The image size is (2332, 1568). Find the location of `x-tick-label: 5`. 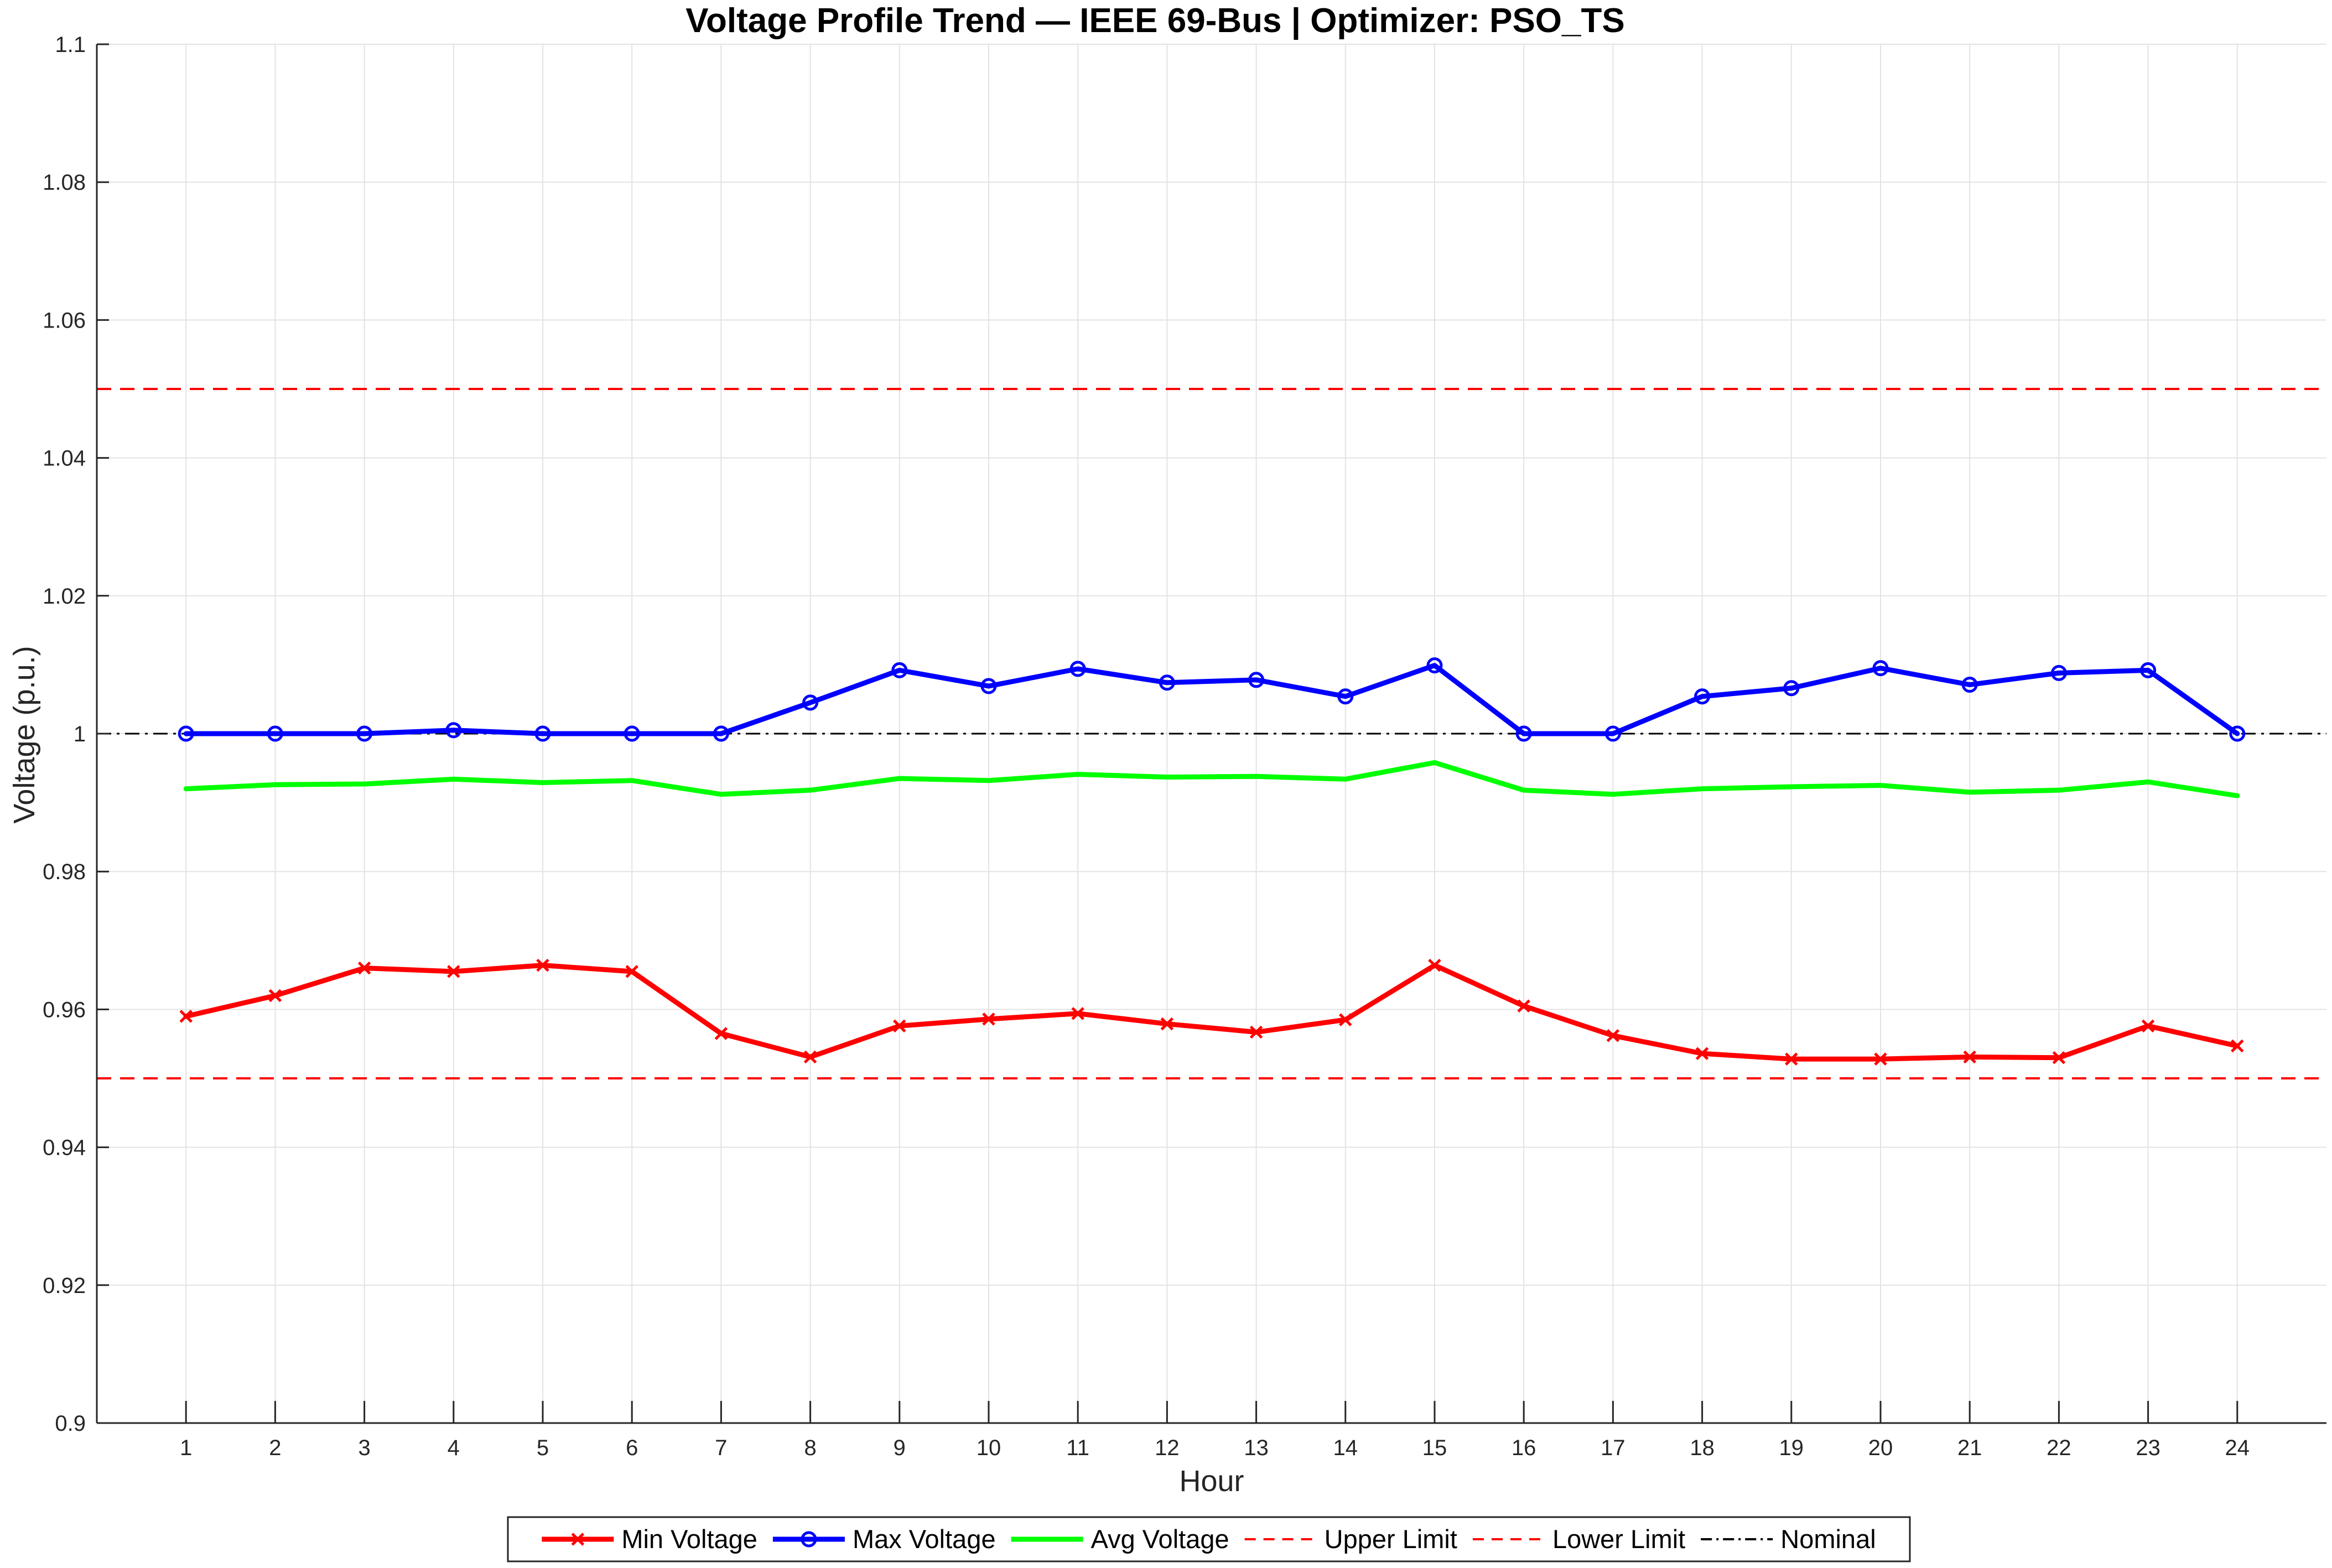

x-tick-label: 5 is located at coordinates (543, 1448).